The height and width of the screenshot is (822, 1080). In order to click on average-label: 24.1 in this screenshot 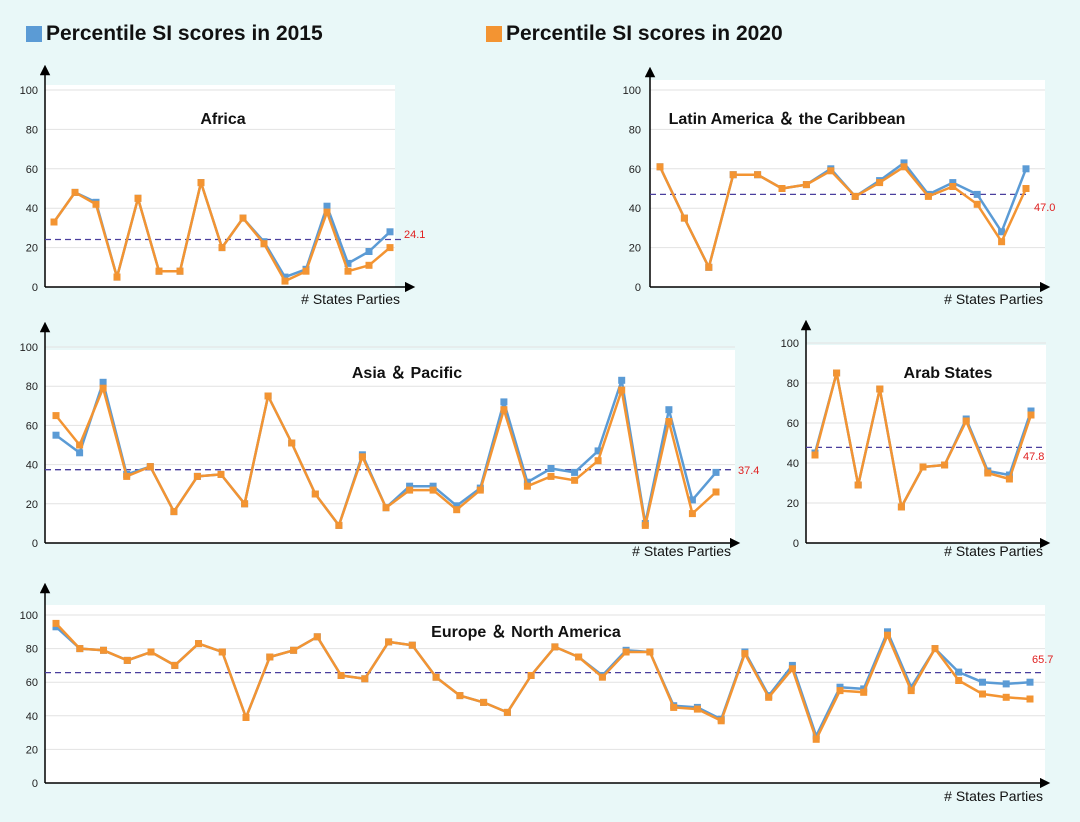, I will do `click(414, 235)`.